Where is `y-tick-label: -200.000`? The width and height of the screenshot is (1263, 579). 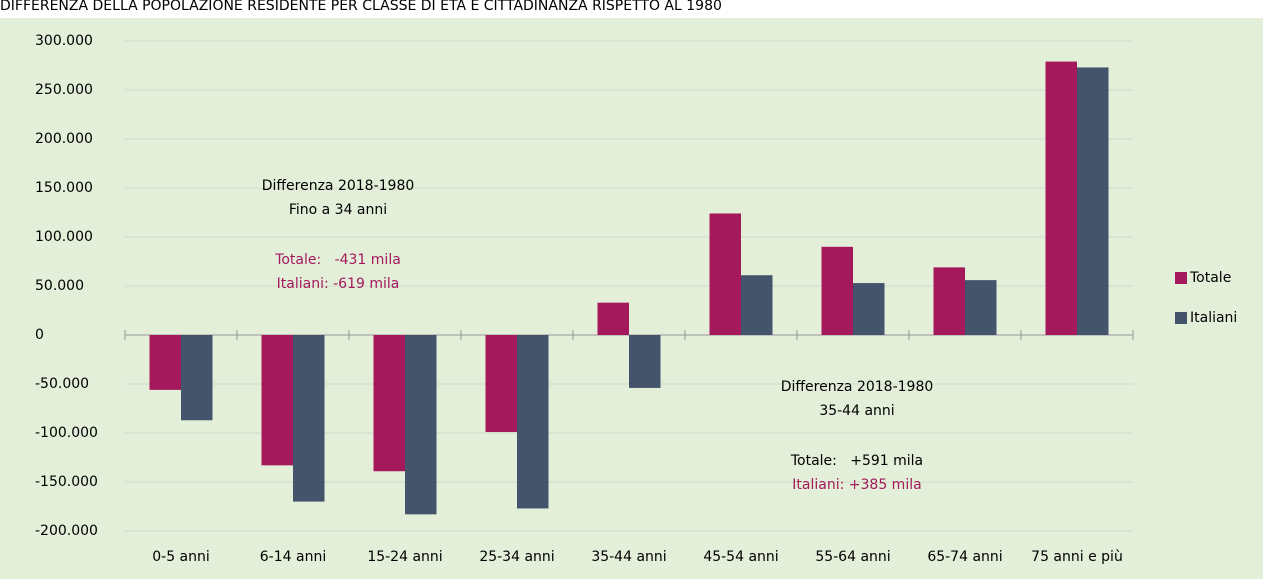 y-tick-label: -200.000 is located at coordinates (66, 531).